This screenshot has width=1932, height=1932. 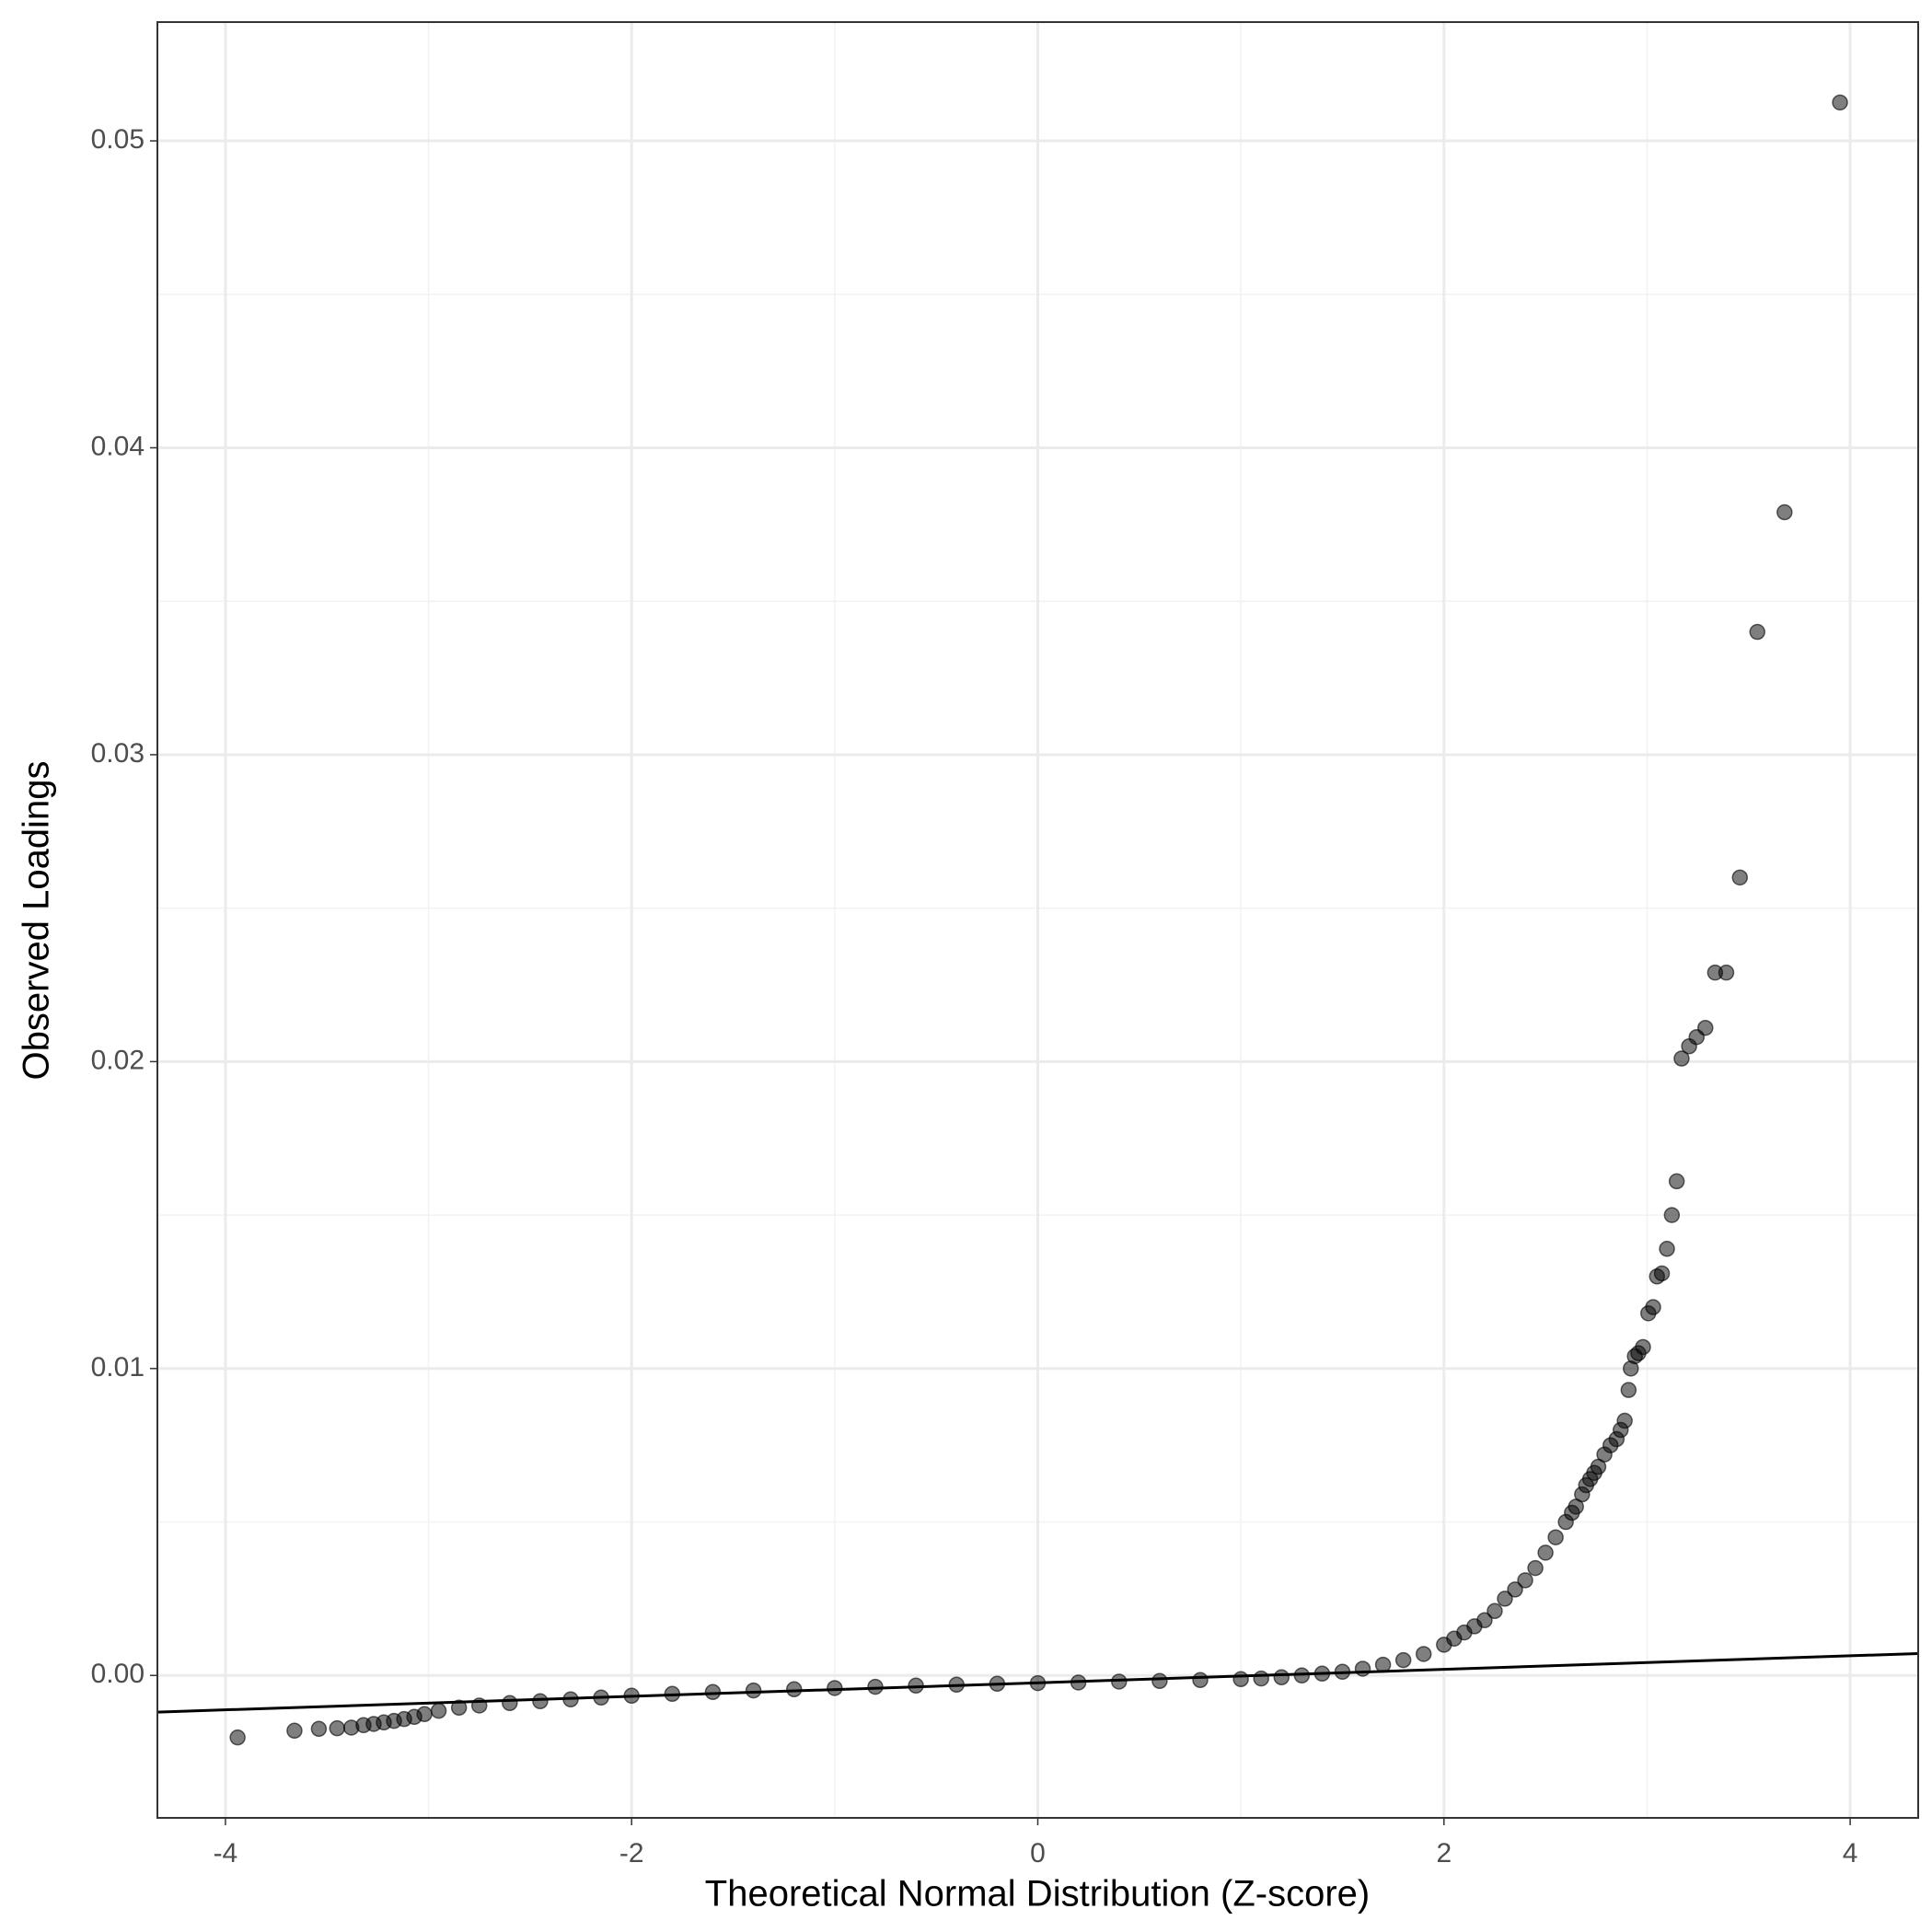 What do you see at coordinates (1038, 1853) in the screenshot?
I see `x-tick-label: 0` at bounding box center [1038, 1853].